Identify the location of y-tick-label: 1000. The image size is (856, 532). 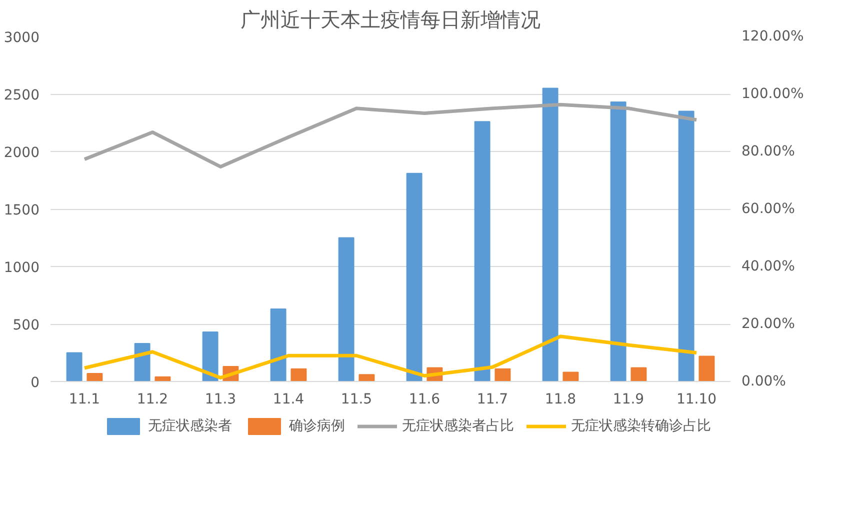
(22, 268).